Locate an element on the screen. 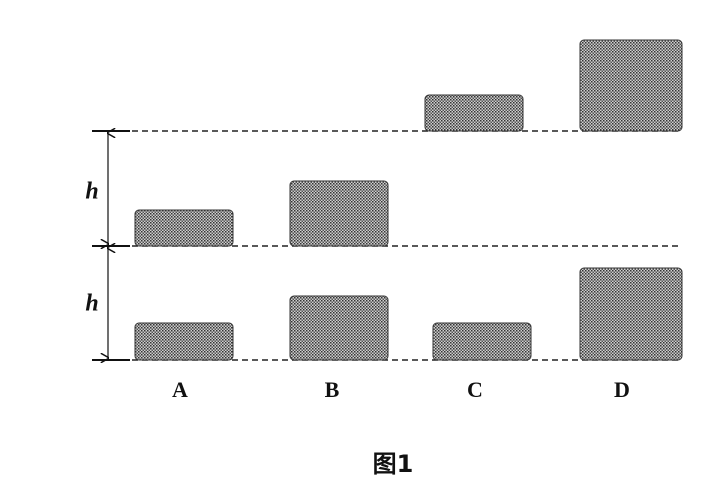  column-label: D is located at coordinates (622, 389).